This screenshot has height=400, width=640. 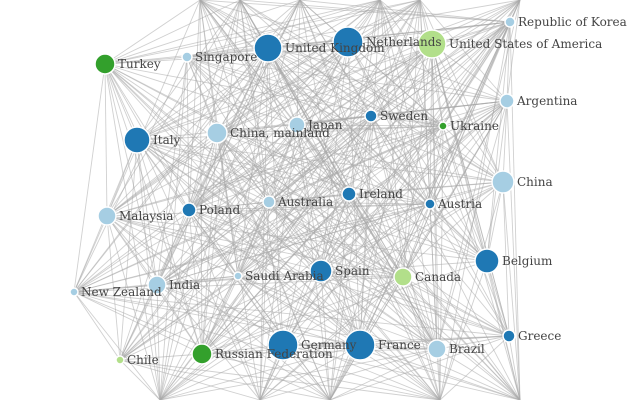 I want to click on node-greece, so click(x=509, y=336).